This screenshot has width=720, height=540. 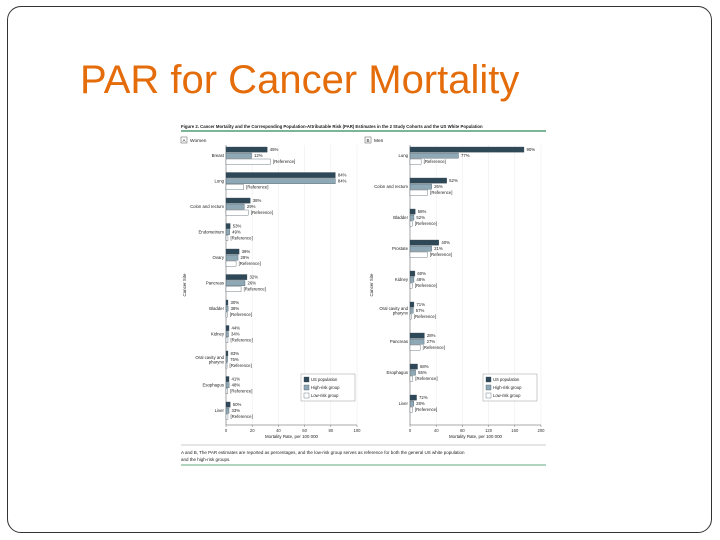 What do you see at coordinates (234, 359) in the screenshot?
I see `data-label: 75%` at bounding box center [234, 359].